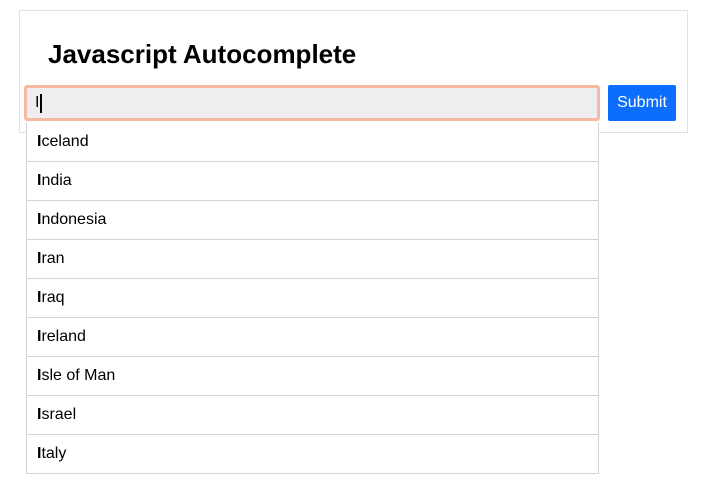 This screenshot has height=492, width=702. What do you see at coordinates (312, 181) in the screenshot?
I see `suggestion-item-india: India` at bounding box center [312, 181].